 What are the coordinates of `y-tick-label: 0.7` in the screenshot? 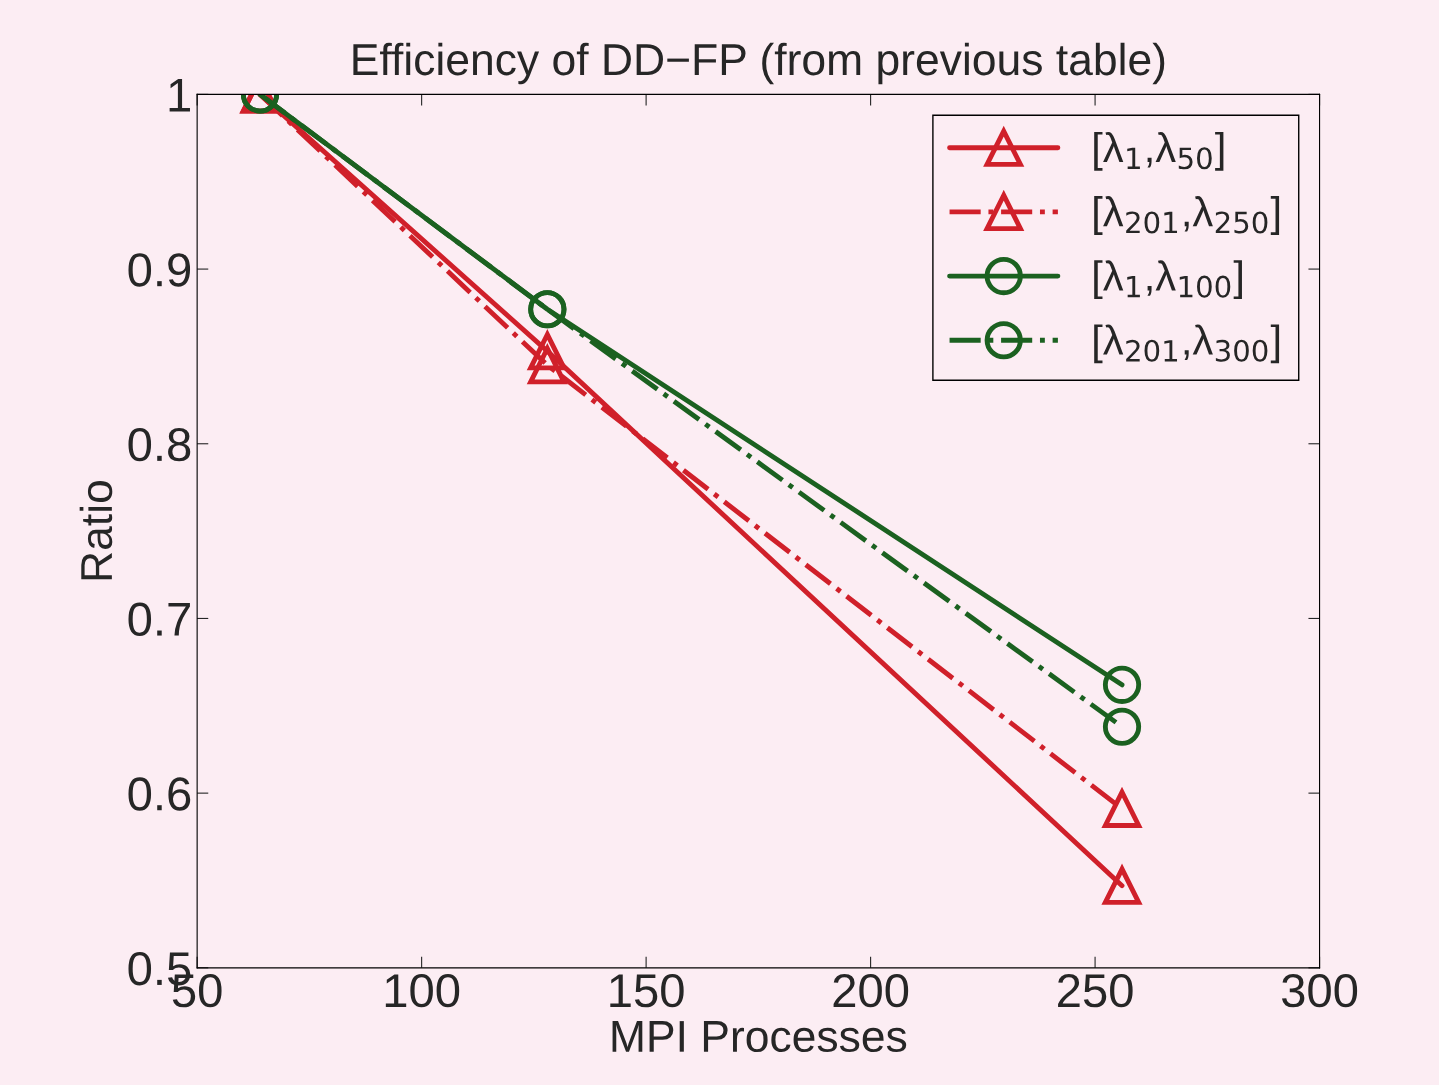 It's located at (159, 619).